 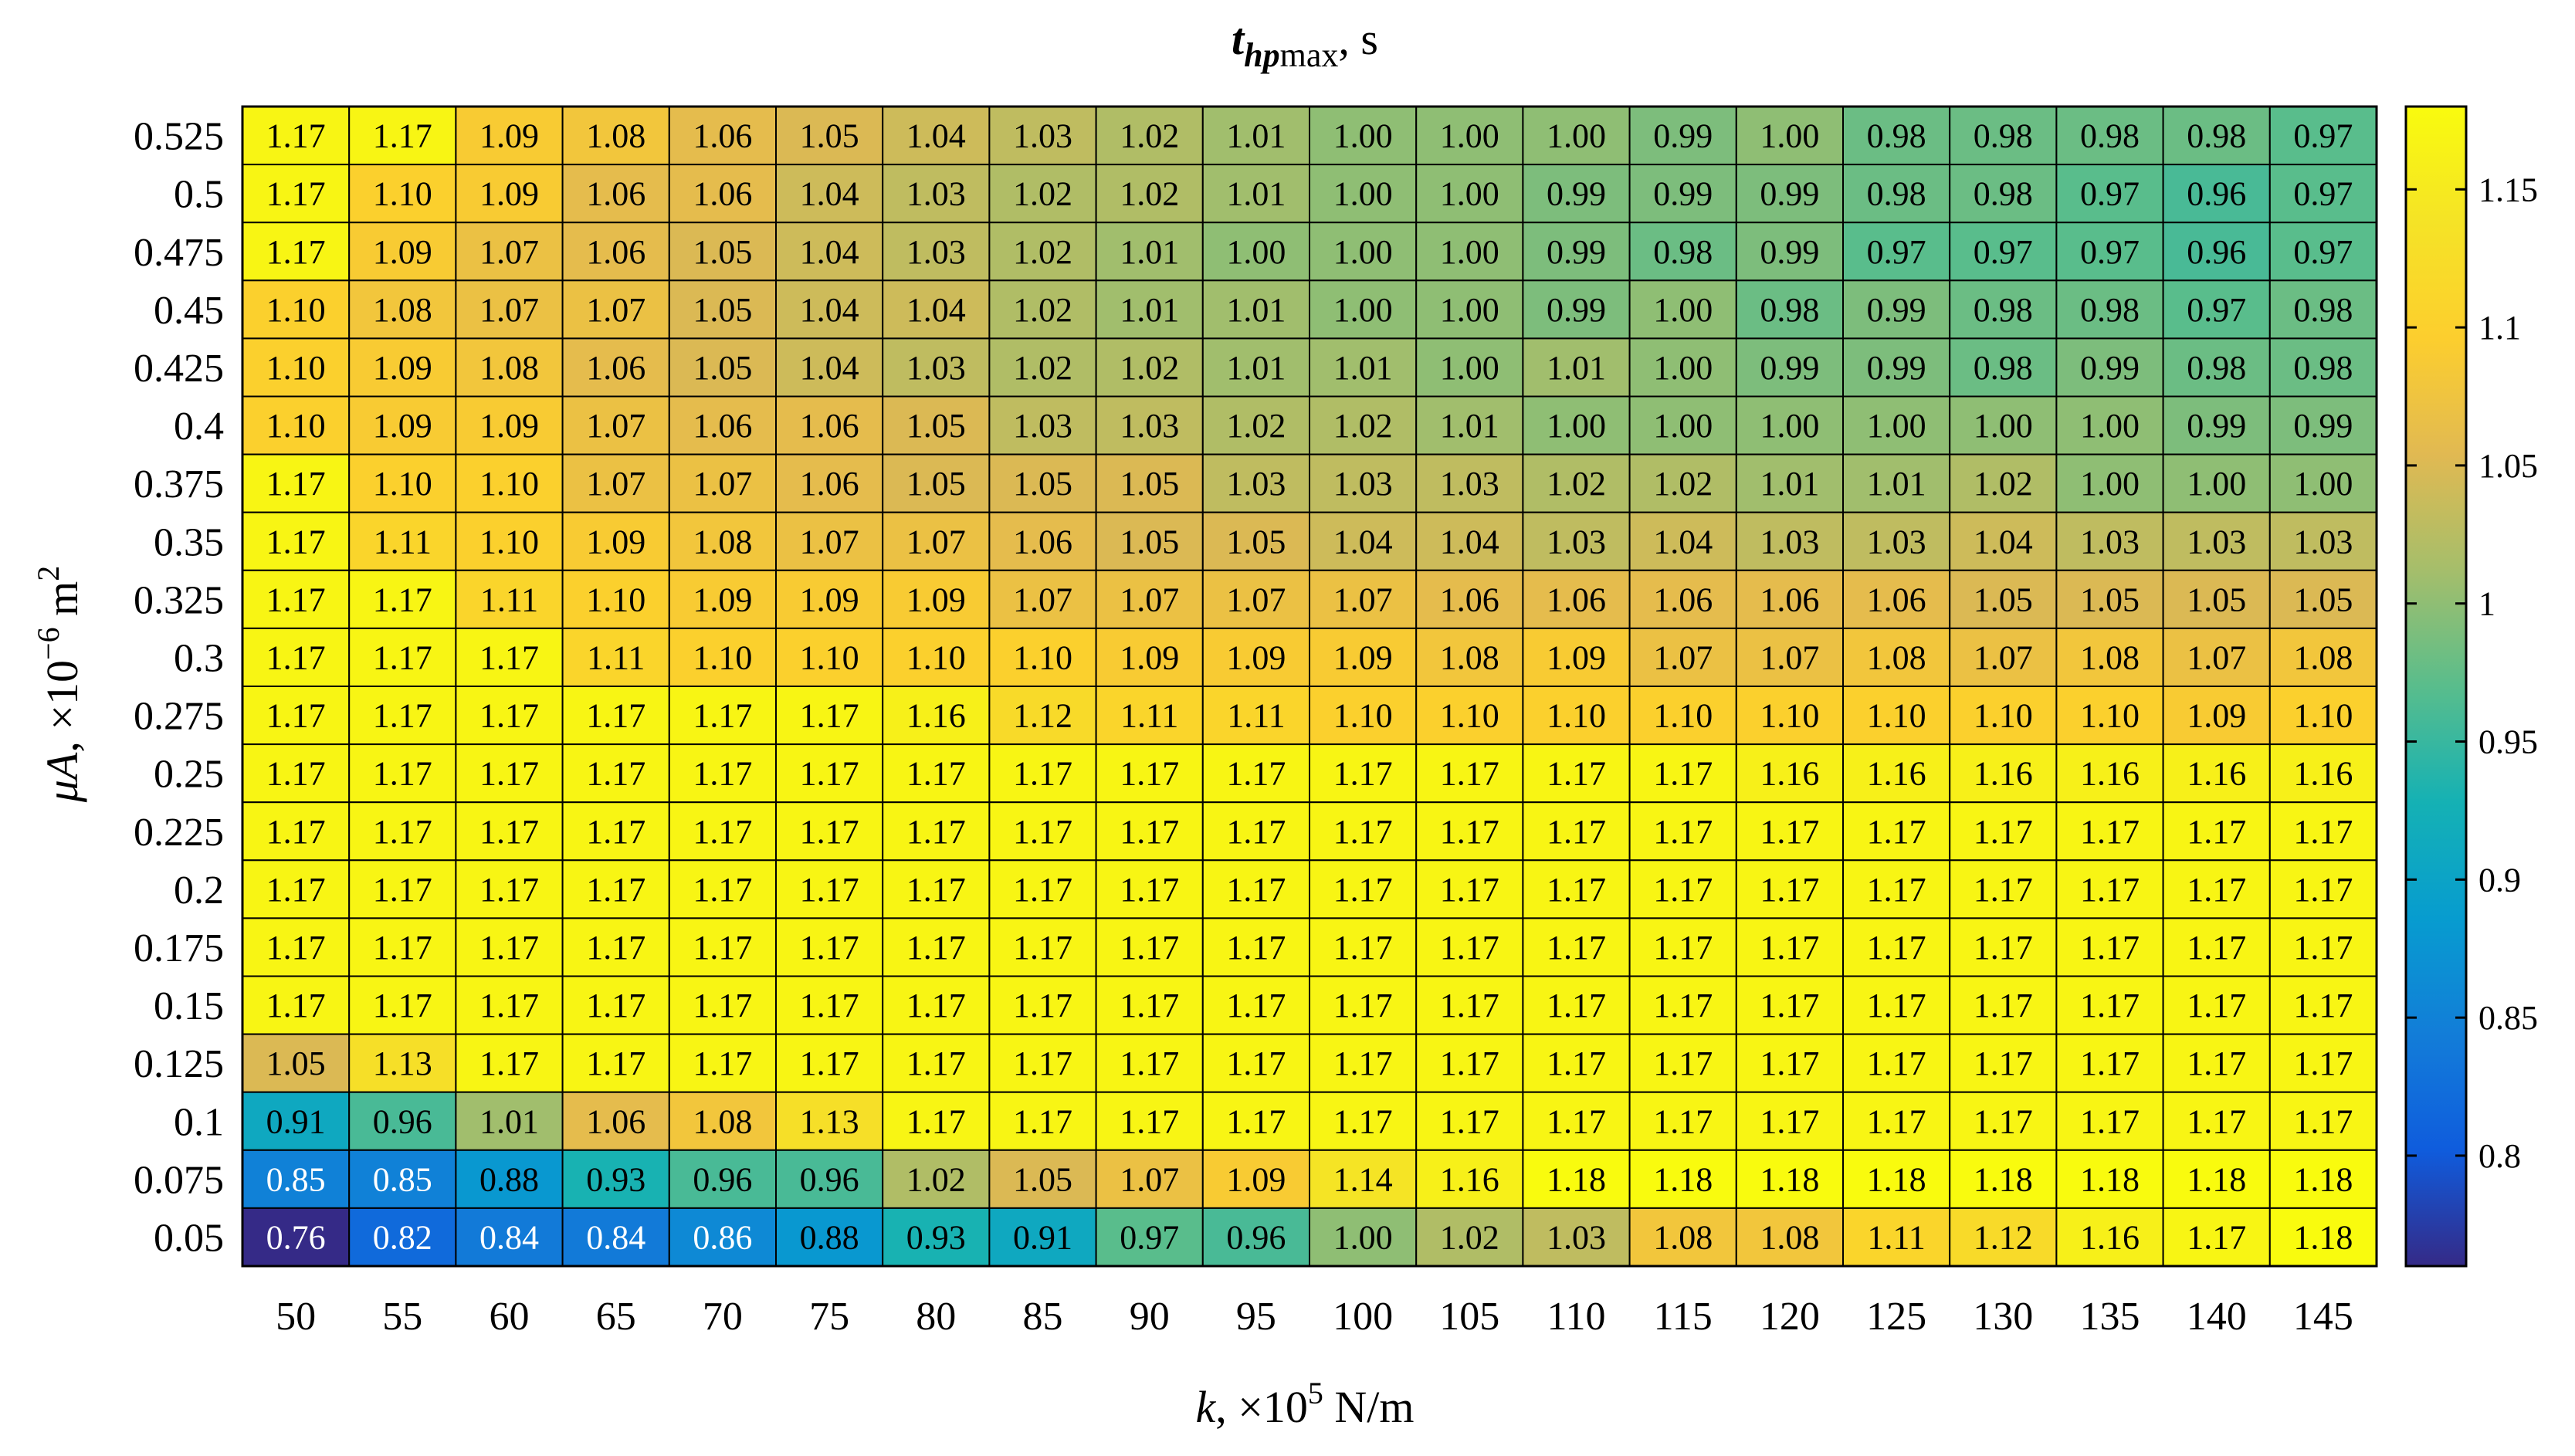 I want to click on x-axis-prefix: , ×10, so click(x=1261, y=1407).